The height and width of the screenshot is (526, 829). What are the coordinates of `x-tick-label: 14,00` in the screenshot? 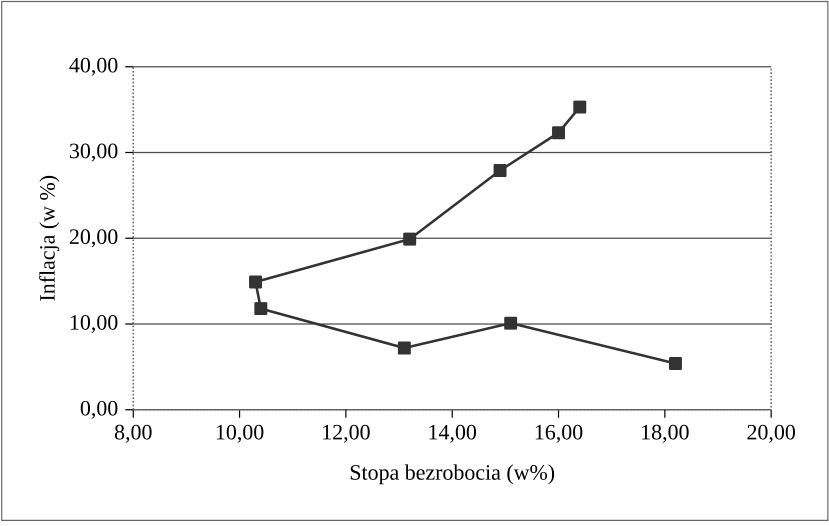 It's located at (452, 433).